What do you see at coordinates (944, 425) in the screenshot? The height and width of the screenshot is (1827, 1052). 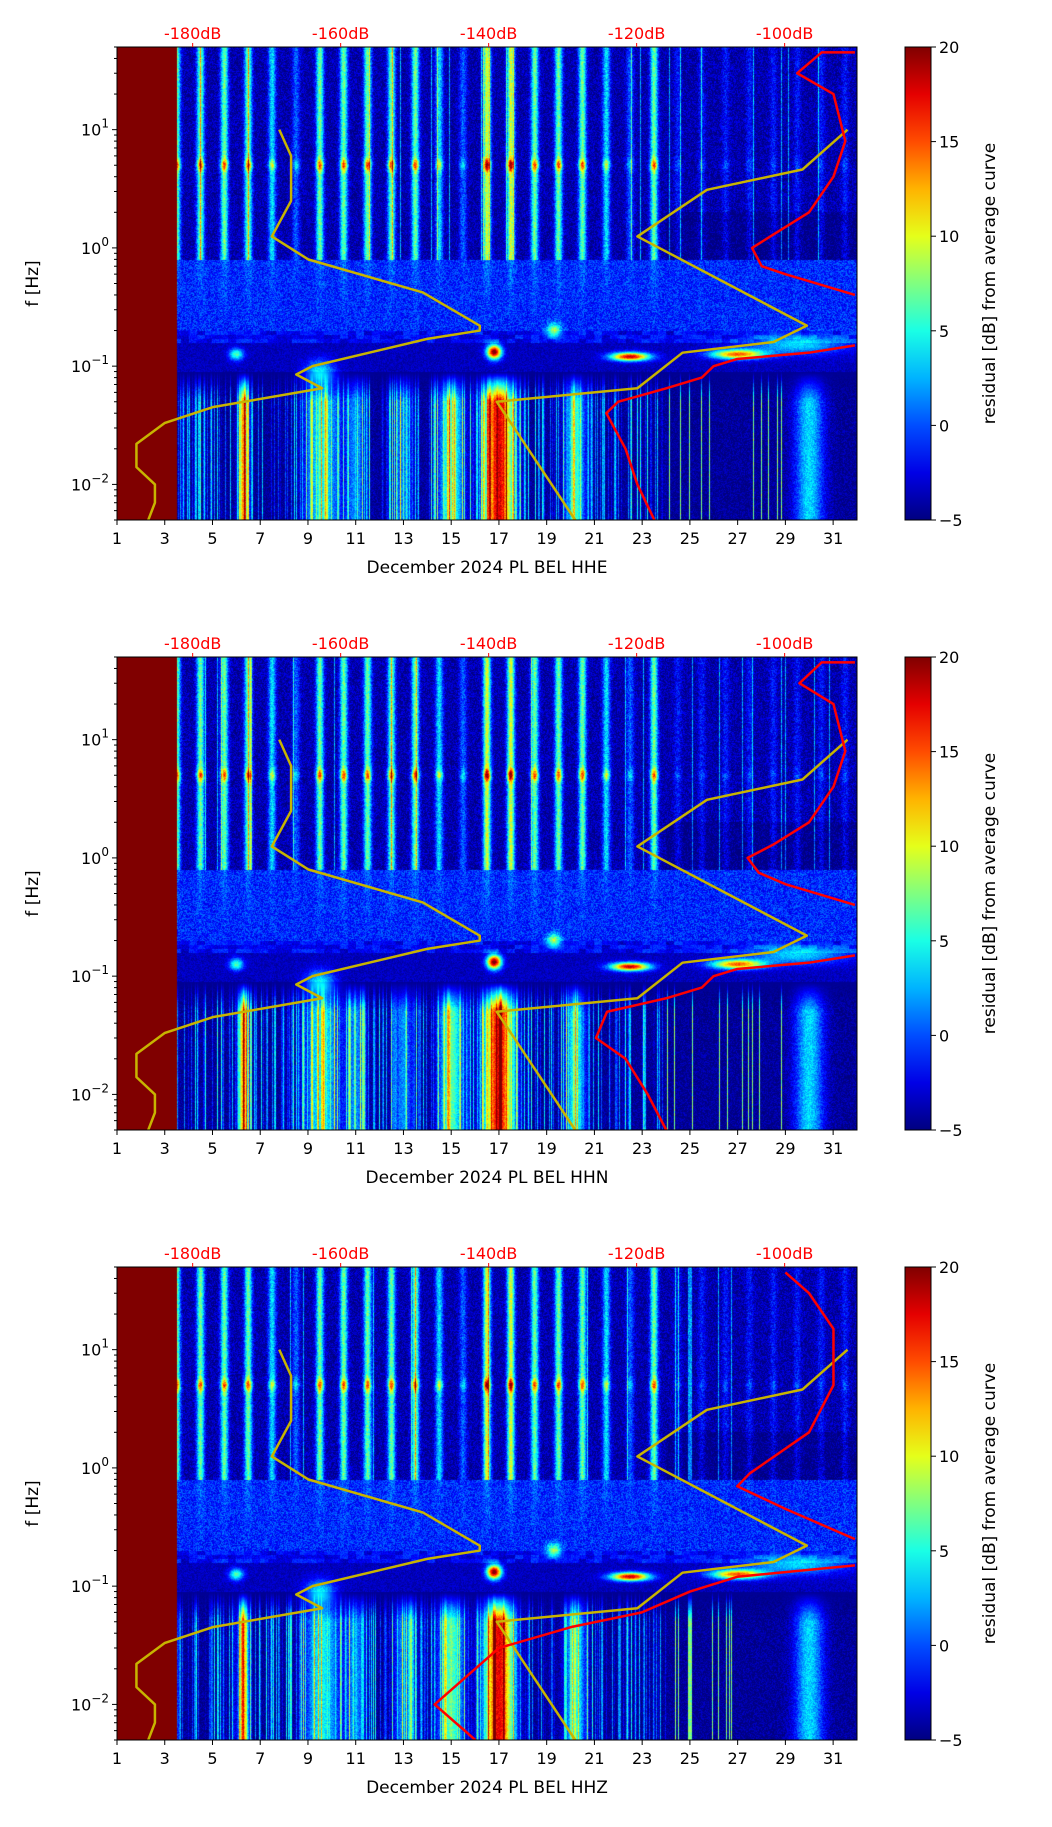 I see `colorbar-tick-label: 0` at bounding box center [944, 425].